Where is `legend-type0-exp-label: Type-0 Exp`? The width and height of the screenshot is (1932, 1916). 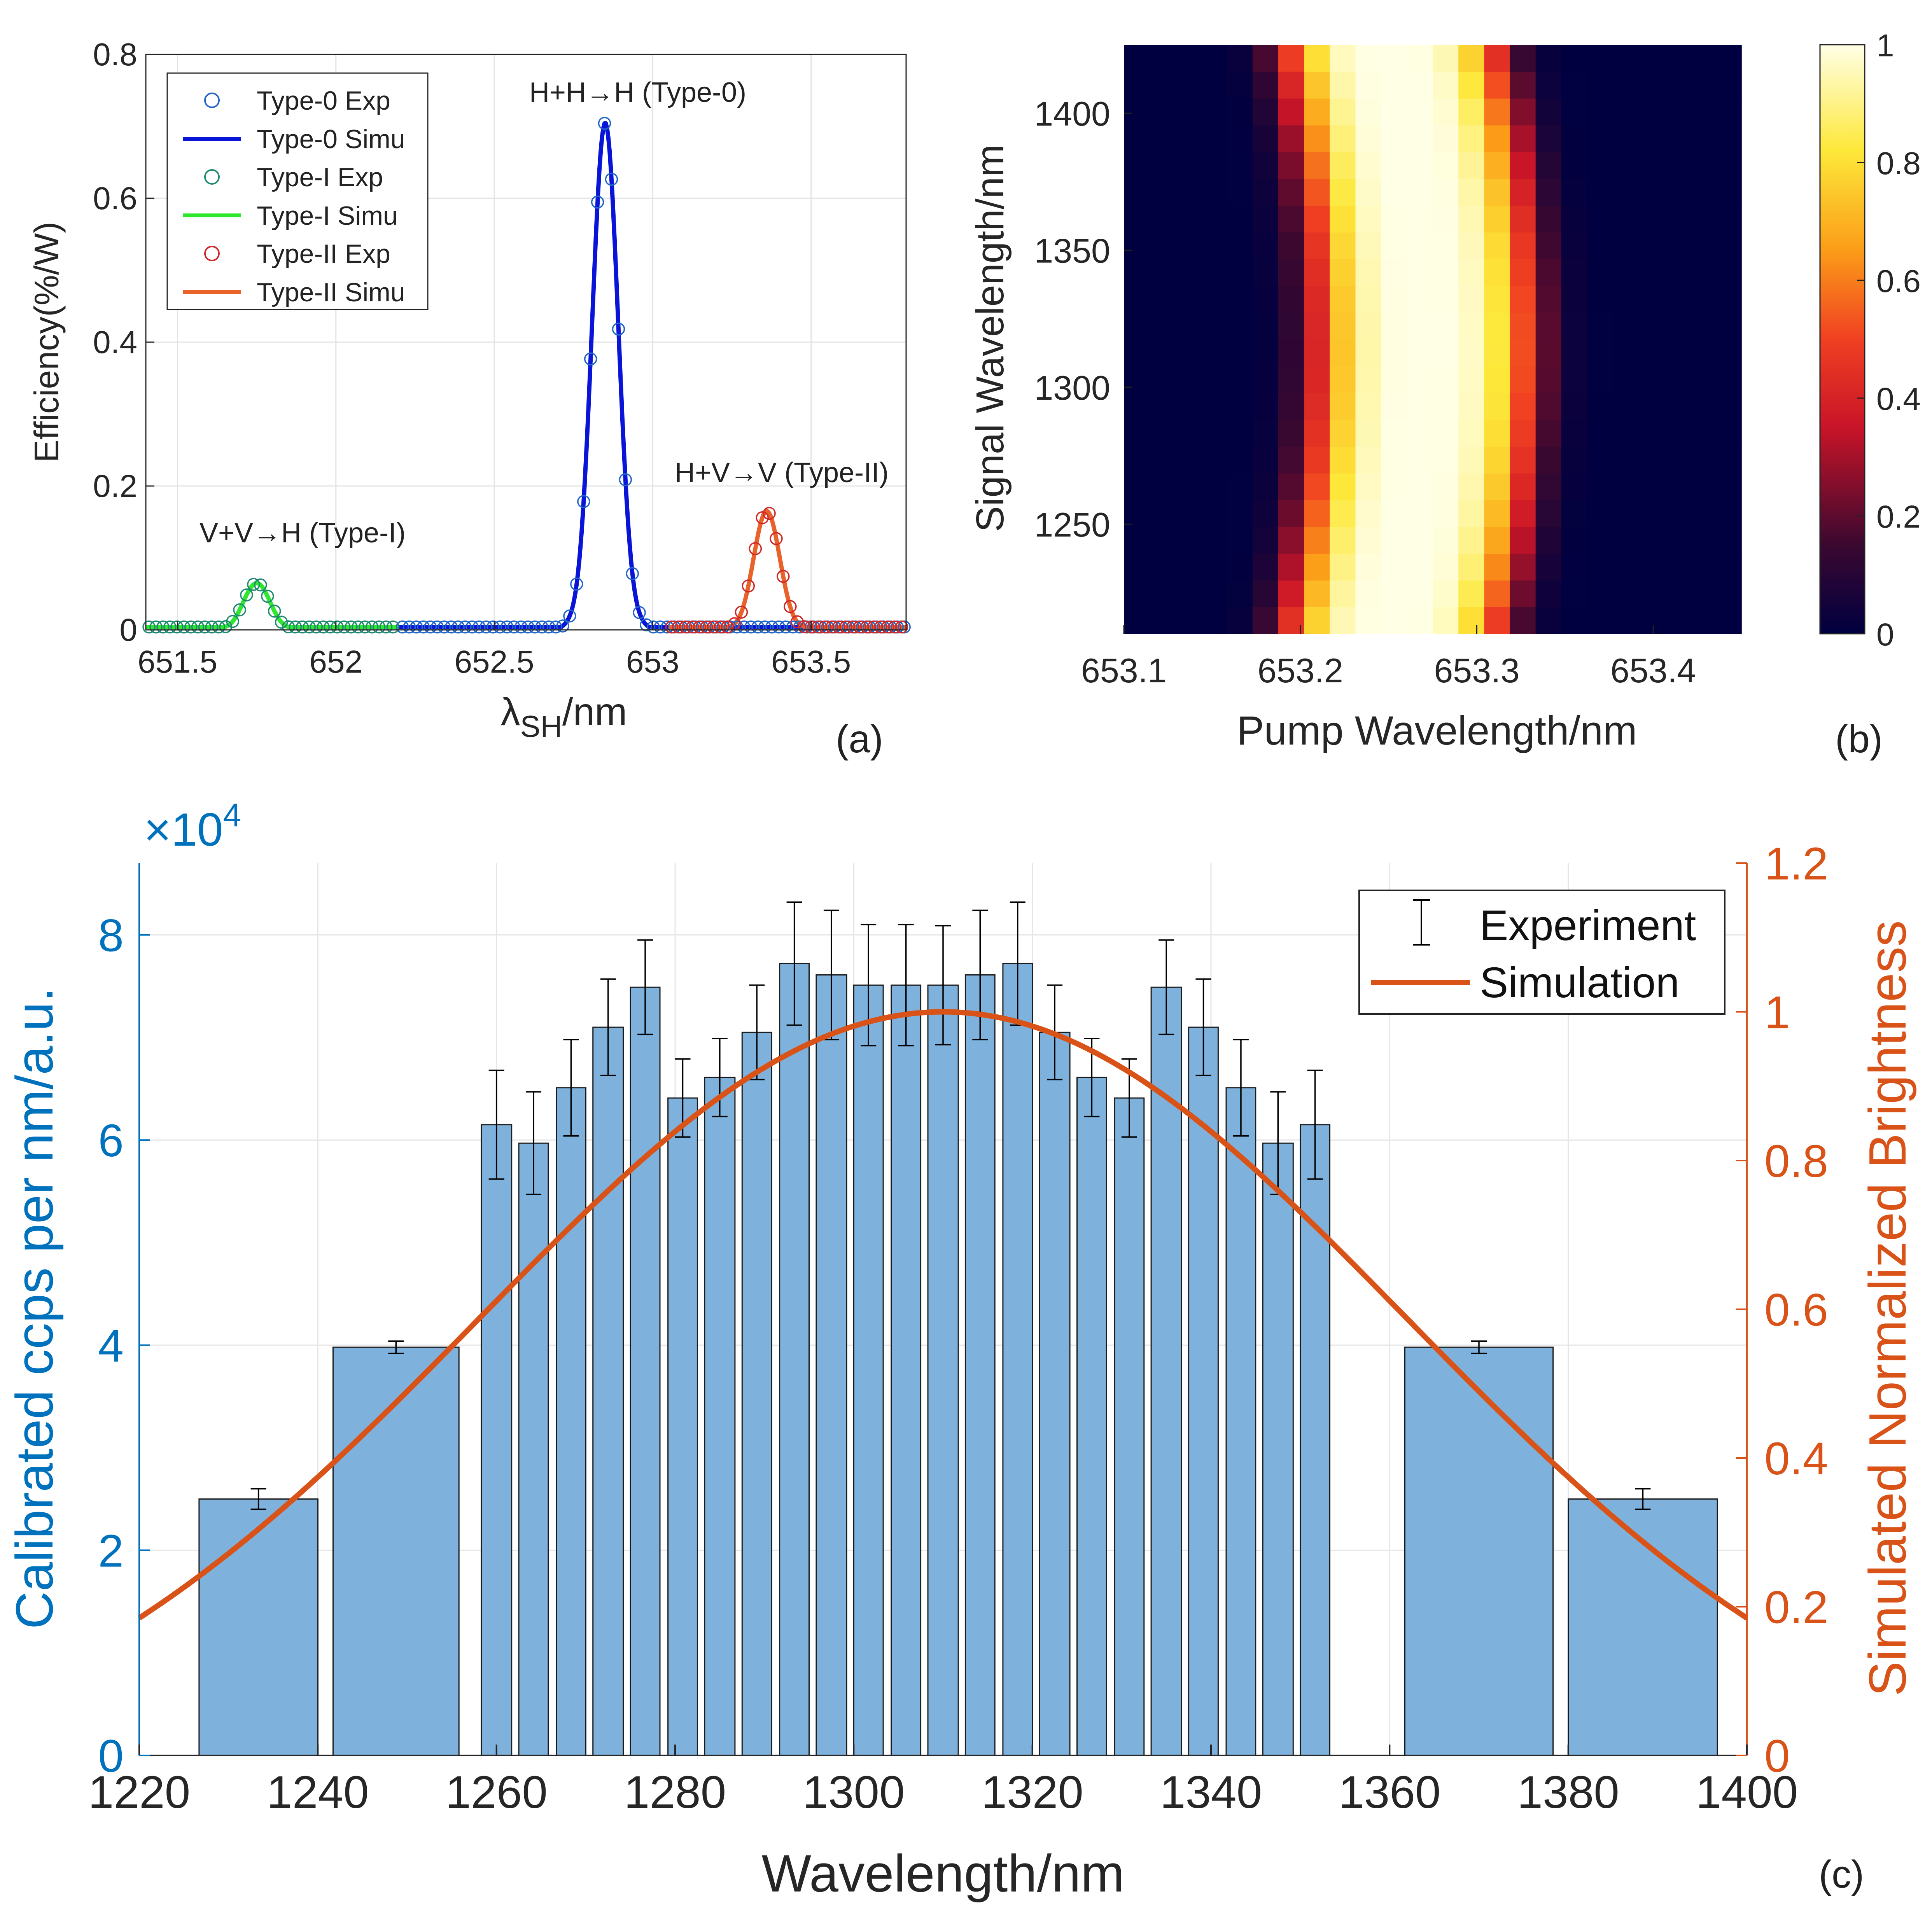
legend-type0-exp-label: Type-0 Exp is located at coordinates (323, 100).